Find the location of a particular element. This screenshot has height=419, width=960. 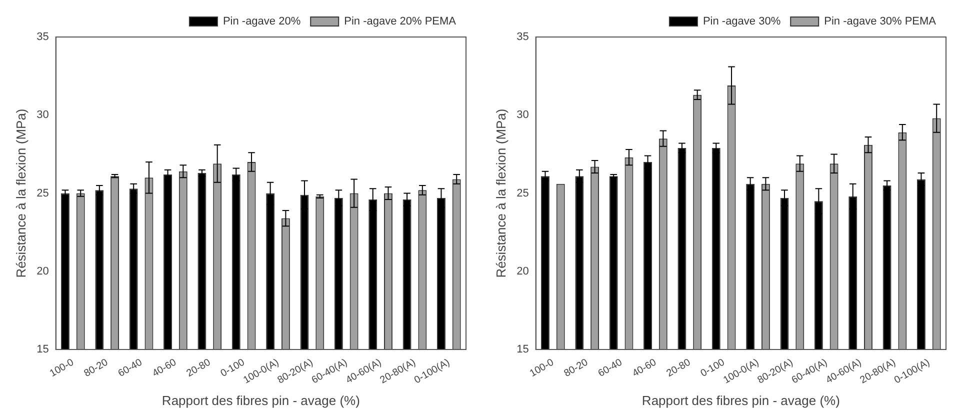

legend-label: Pin -agave 20% is located at coordinates (261, 22).